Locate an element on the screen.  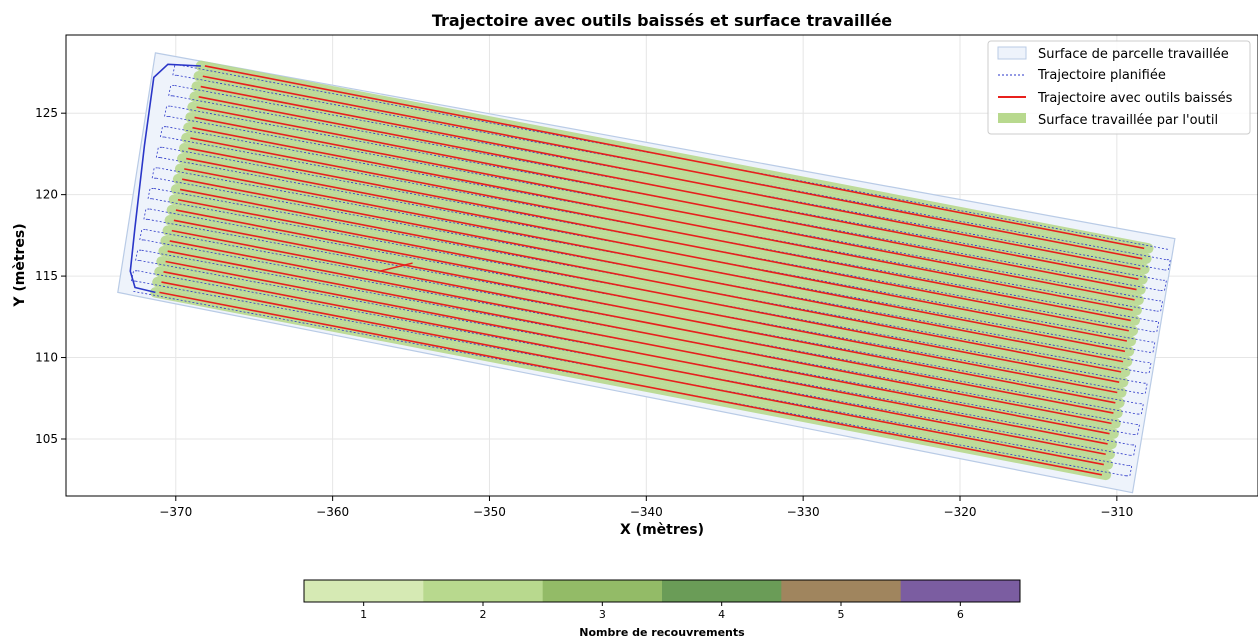
legend-label-tool: Trajectoire avec outils baissés is located at coordinates (1135, 98).